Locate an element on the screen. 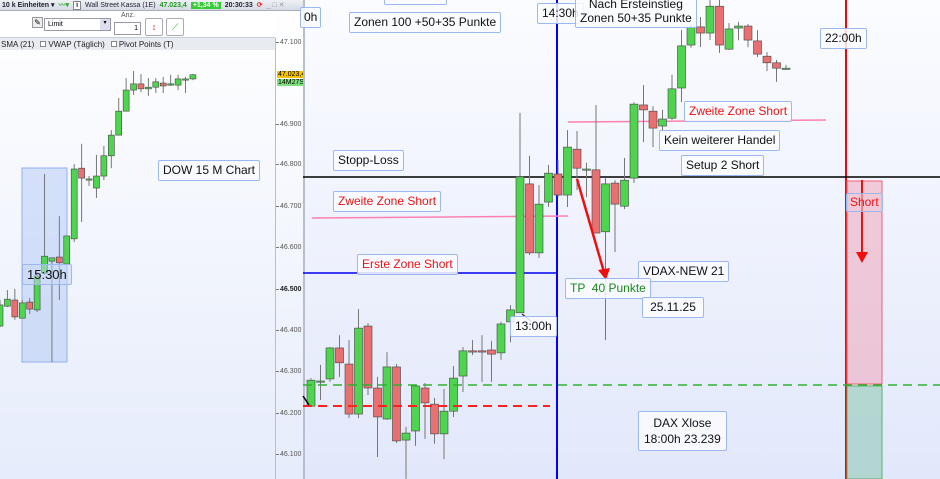 The width and height of the screenshot is (940, 479). label-dow-chart: DOW 15 M Chart is located at coordinates (209, 170).